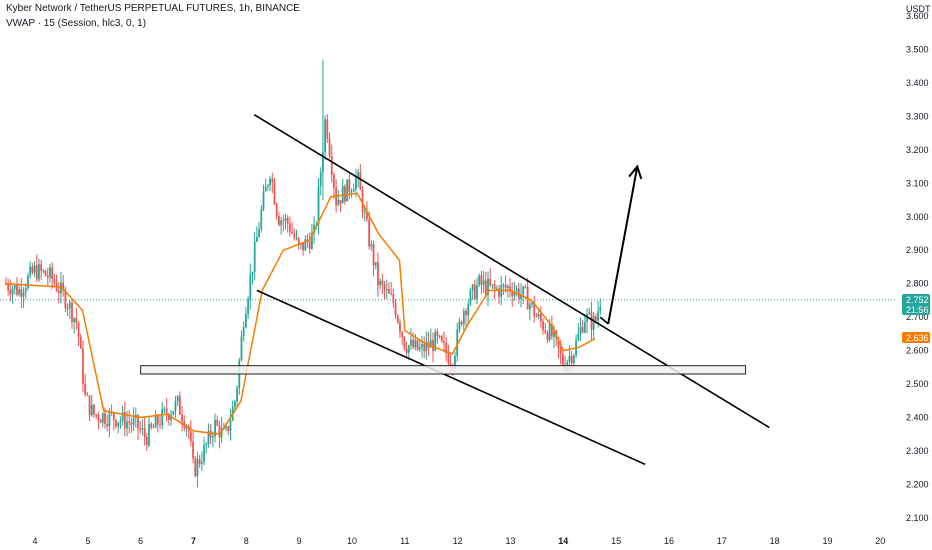  What do you see at coordinates (917, 518) in the screenshot?
I see `y-tick-label: 2.100` at bounding box center [917, 518].